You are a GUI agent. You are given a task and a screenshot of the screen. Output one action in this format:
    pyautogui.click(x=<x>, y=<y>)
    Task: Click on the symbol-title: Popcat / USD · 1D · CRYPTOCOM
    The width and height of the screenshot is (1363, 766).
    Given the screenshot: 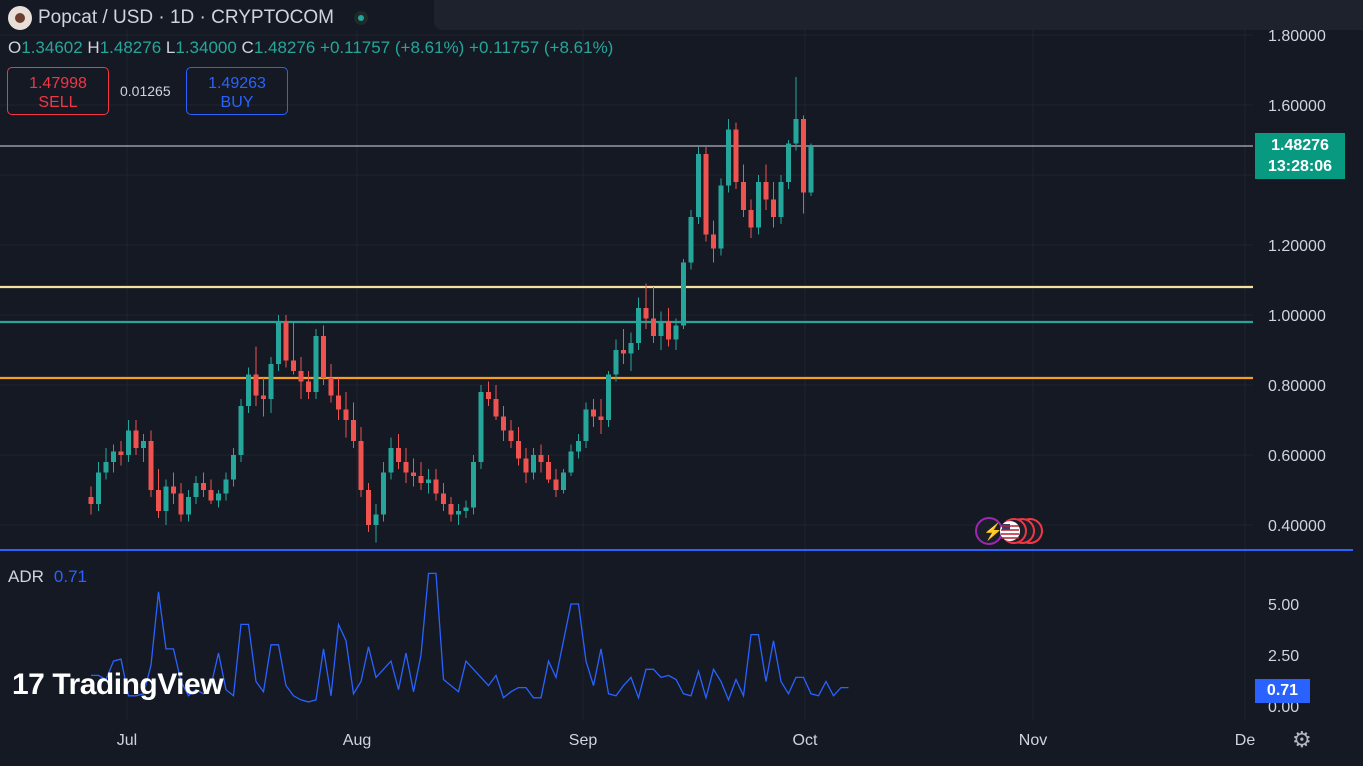 What is the action you would take?
    pyautogui.click(x=186, y=17)
    